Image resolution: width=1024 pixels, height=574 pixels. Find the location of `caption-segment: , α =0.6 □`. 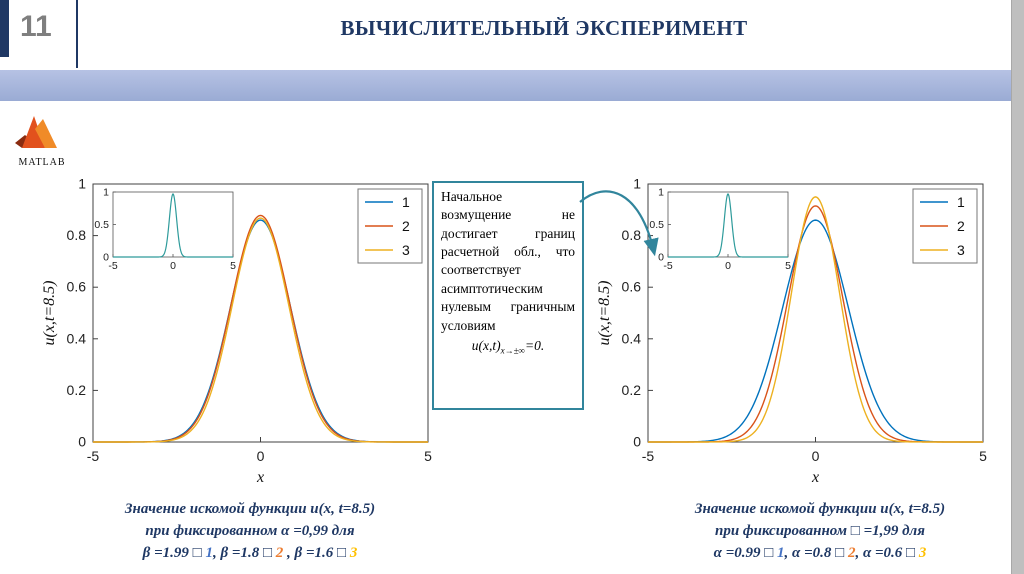

caption-segment: , α =0.6 □ is located at coordinates (887, 553).